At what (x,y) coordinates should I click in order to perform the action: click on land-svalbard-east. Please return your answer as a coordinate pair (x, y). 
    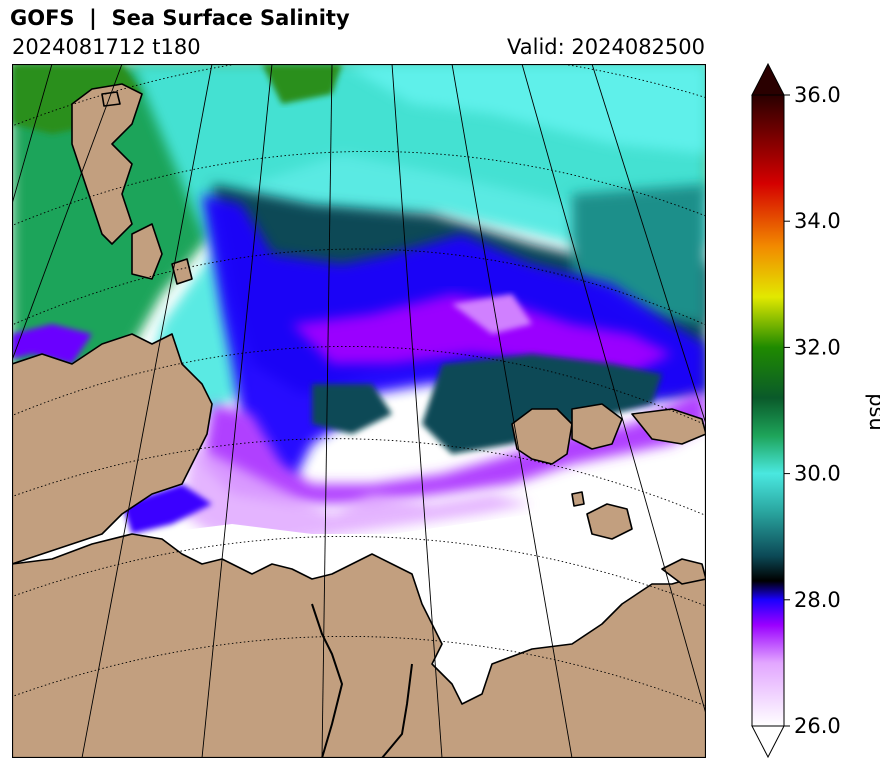
    Looking at the image, I should click on (147, 251).